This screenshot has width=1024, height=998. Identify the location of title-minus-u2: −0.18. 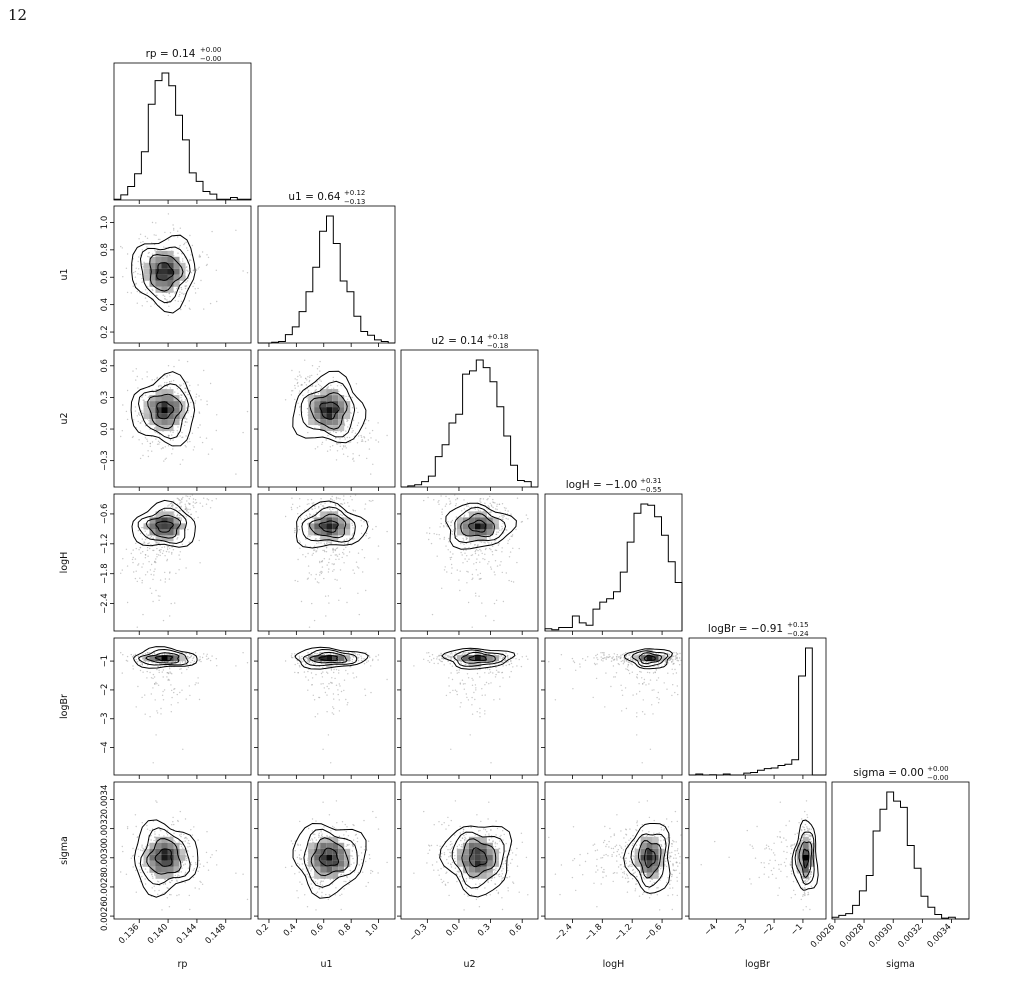
(497, 346).